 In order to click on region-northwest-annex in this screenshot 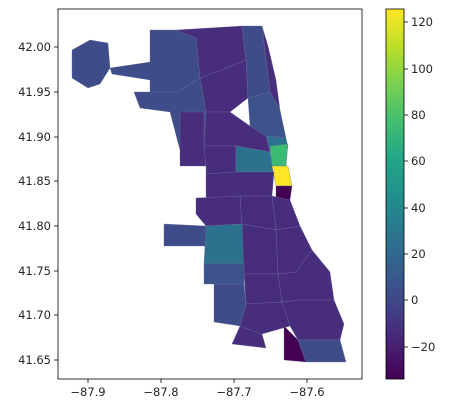, I will do `click(91, 64)`.